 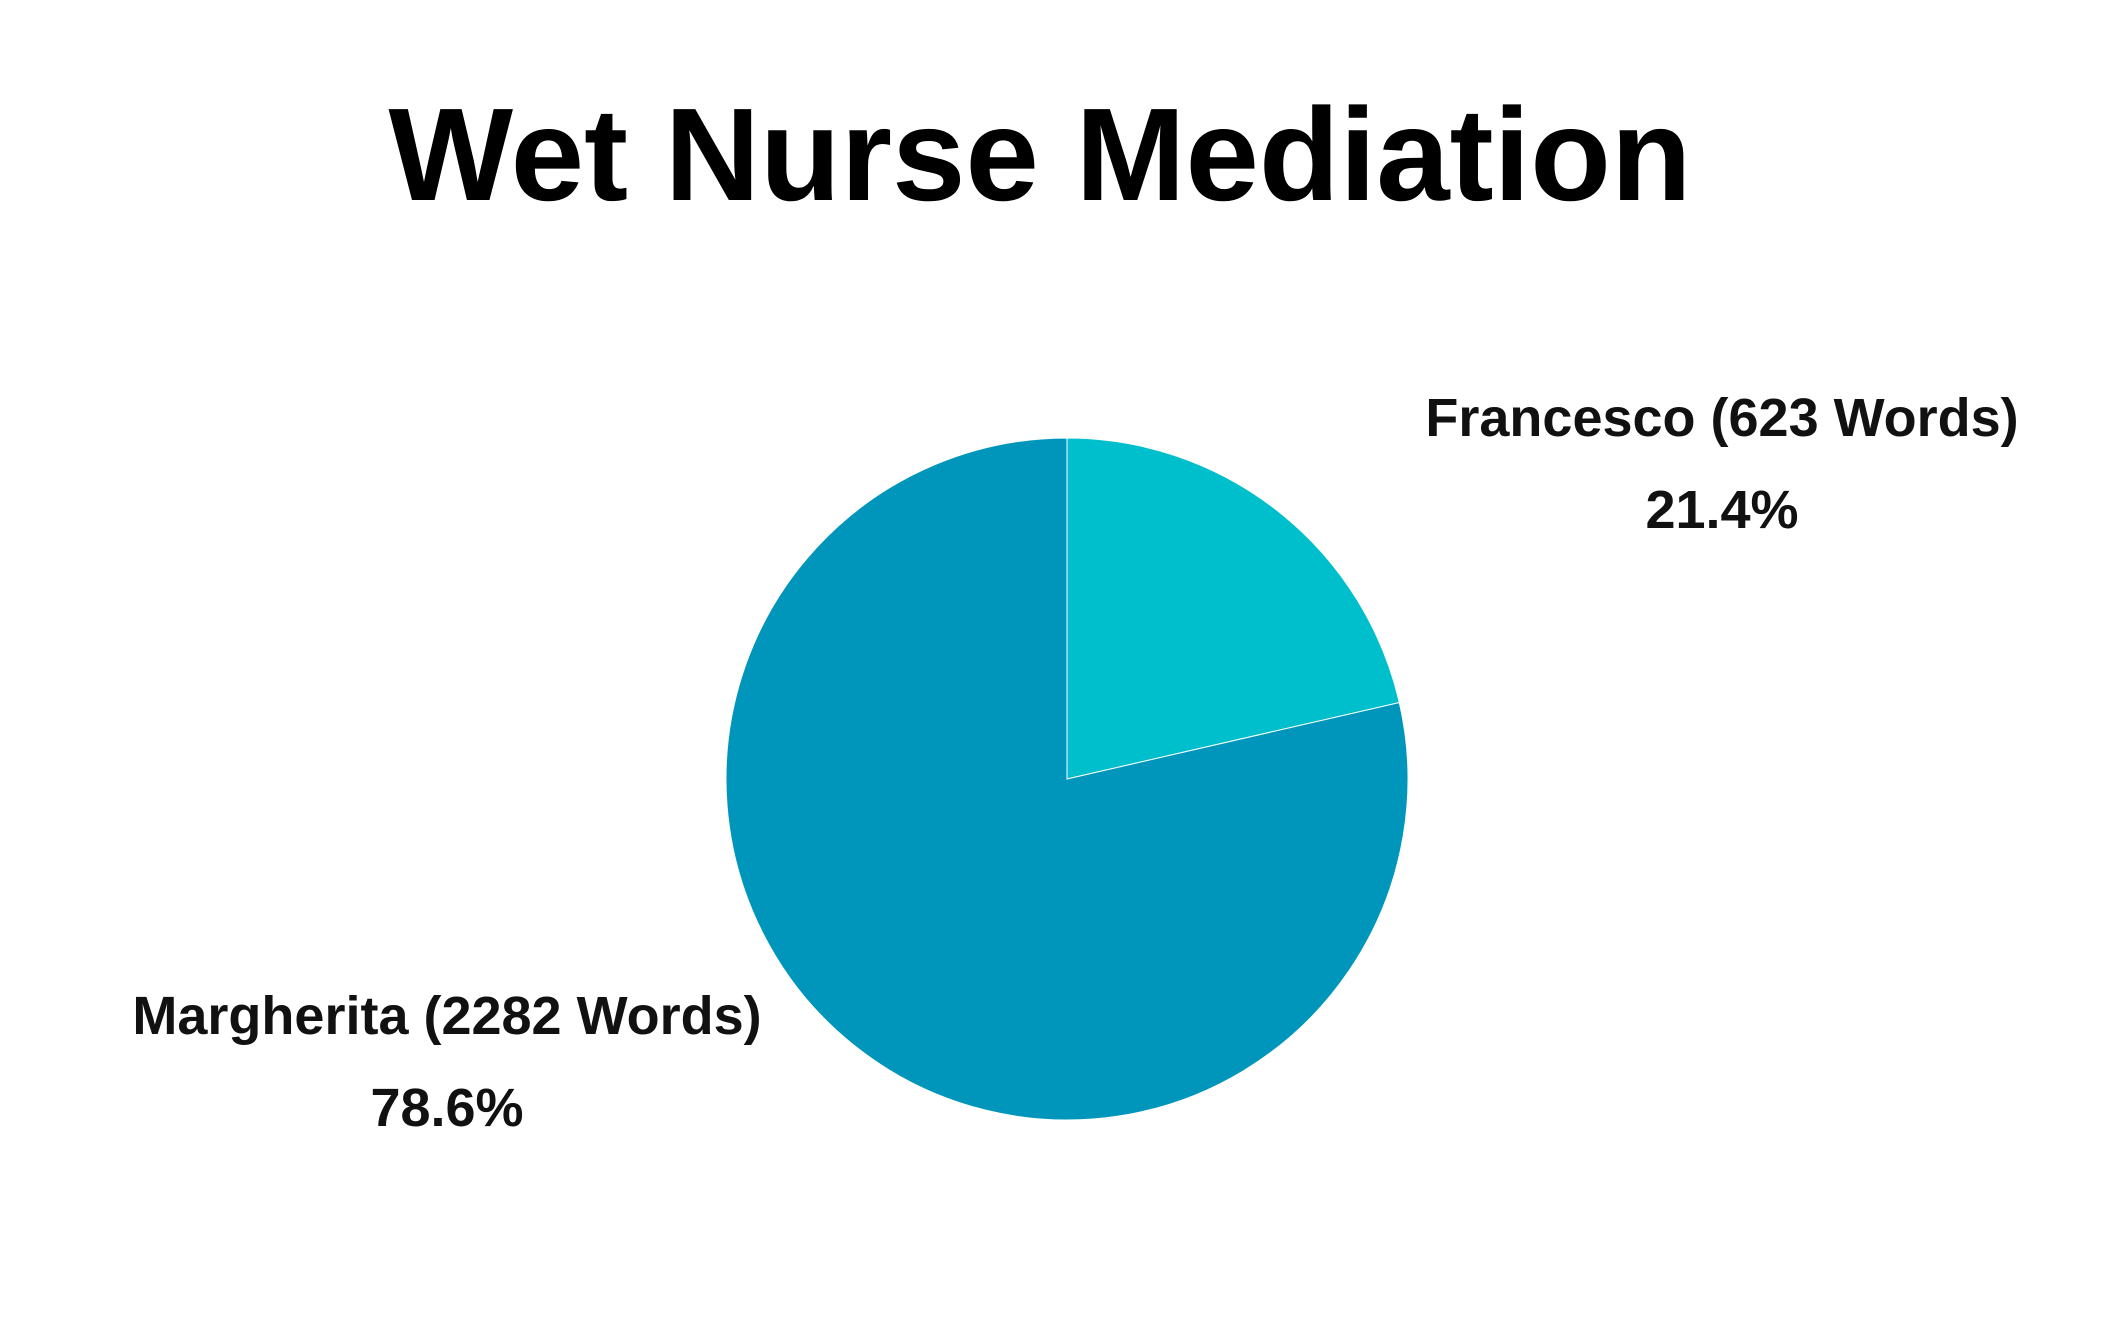 I want to click on pie-slice, so click(x=1233, y=608).